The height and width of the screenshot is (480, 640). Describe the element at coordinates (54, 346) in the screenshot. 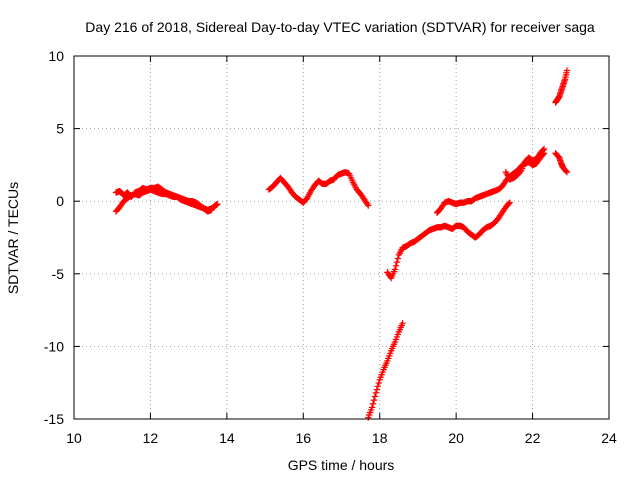

I see `y-tick-label: -10` at that location.